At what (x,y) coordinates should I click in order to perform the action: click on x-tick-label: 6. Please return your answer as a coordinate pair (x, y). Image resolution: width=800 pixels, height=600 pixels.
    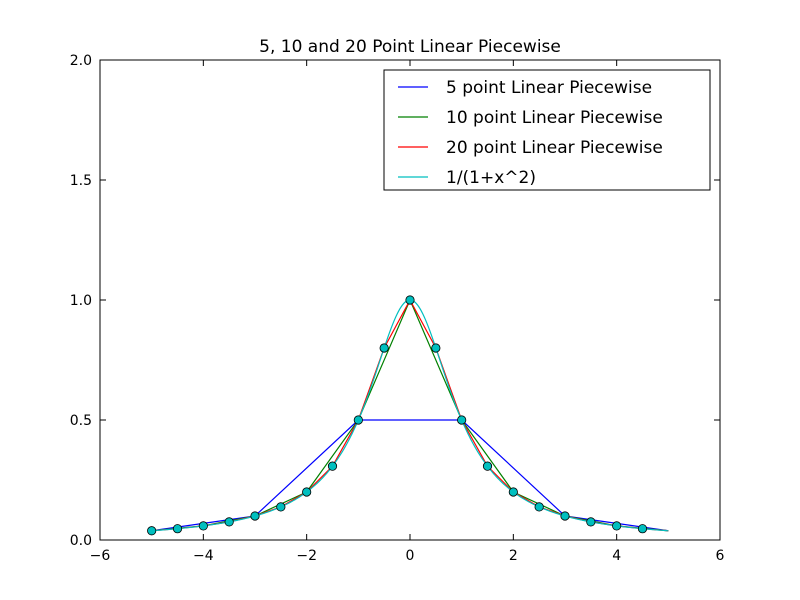
    Looking at the image, I should click on (720, 556).